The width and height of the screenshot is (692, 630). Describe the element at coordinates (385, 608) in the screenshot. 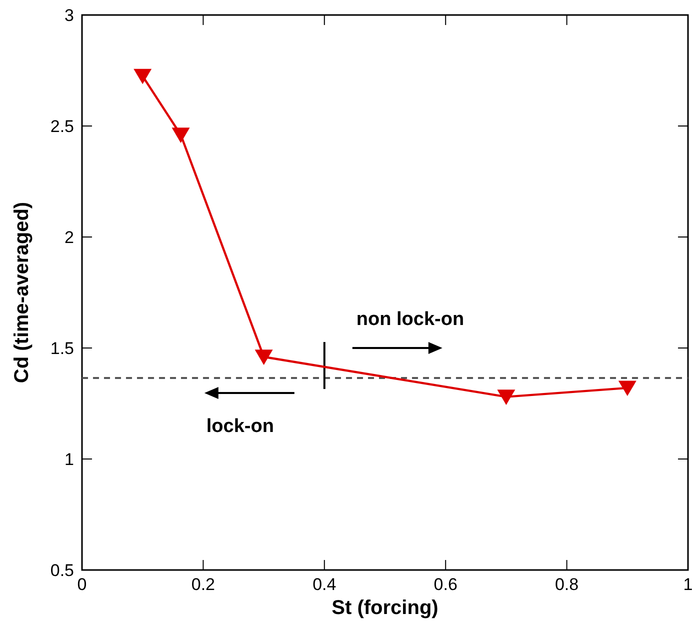

I see `x-axis-title: St (forcing)` at that location.